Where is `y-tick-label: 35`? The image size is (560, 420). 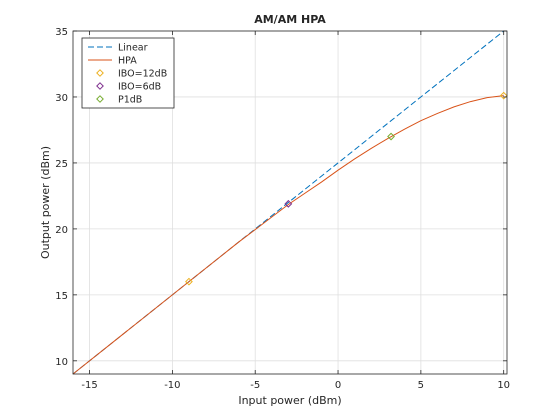 y-tick-label: 35 is located at coordinates (61, 32).